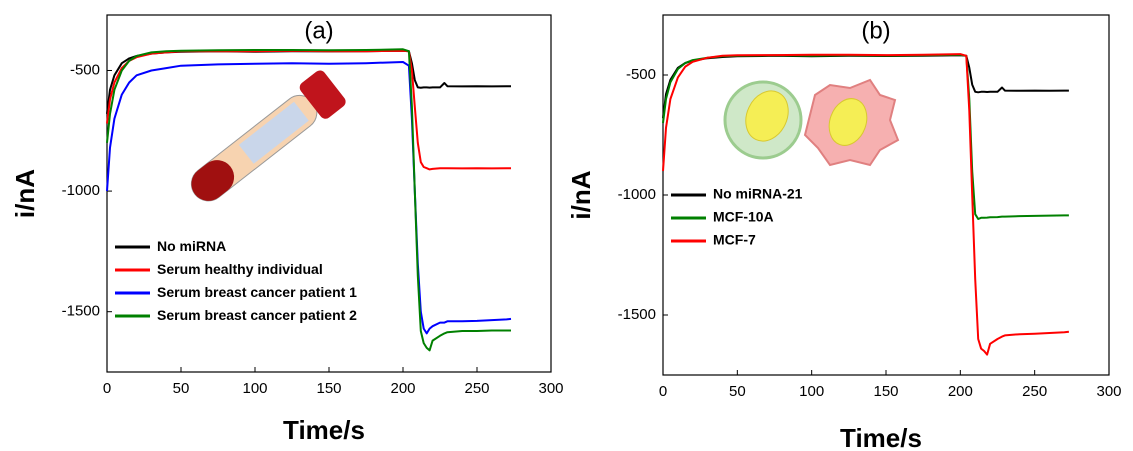  I want to click on legend-label: No miRNA, so click(191, 246).